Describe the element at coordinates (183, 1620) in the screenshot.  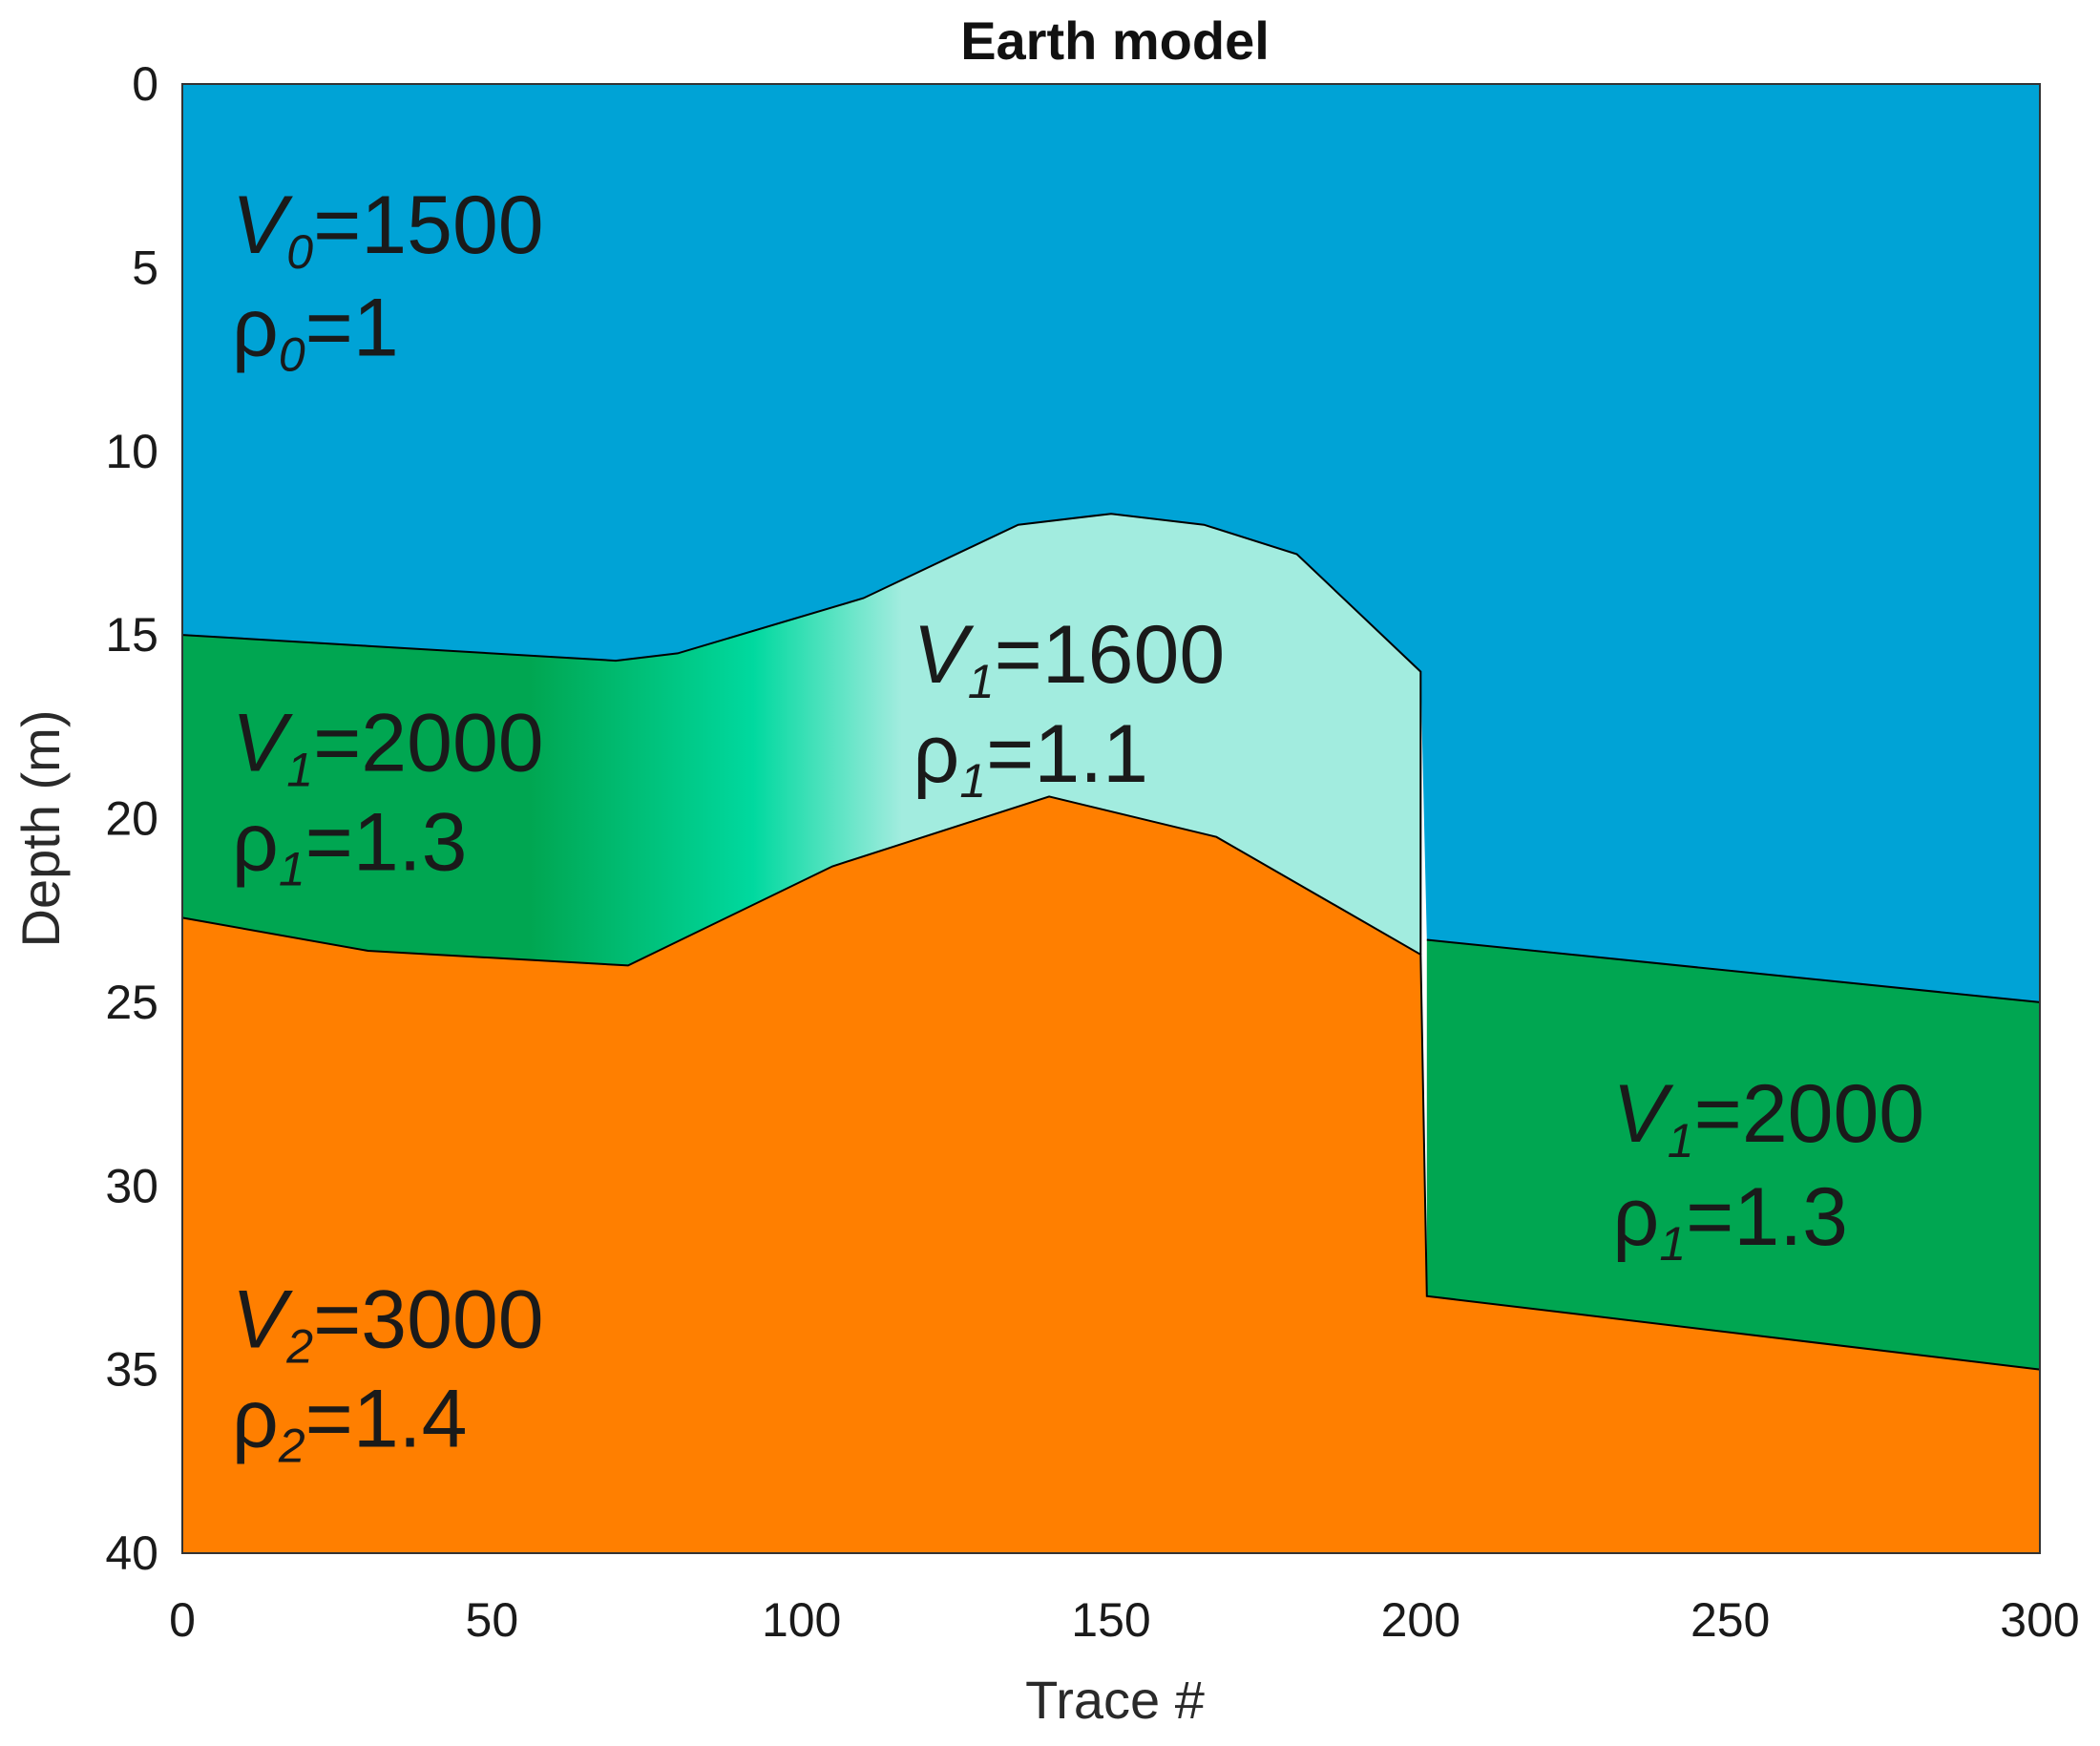
I see `x-tick-label: 0` at that location.